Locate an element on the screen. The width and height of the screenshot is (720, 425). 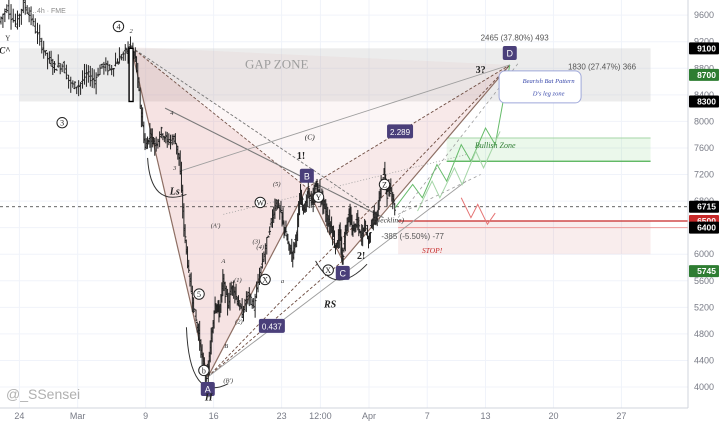
channel-line is located at coordinates (344, 118).